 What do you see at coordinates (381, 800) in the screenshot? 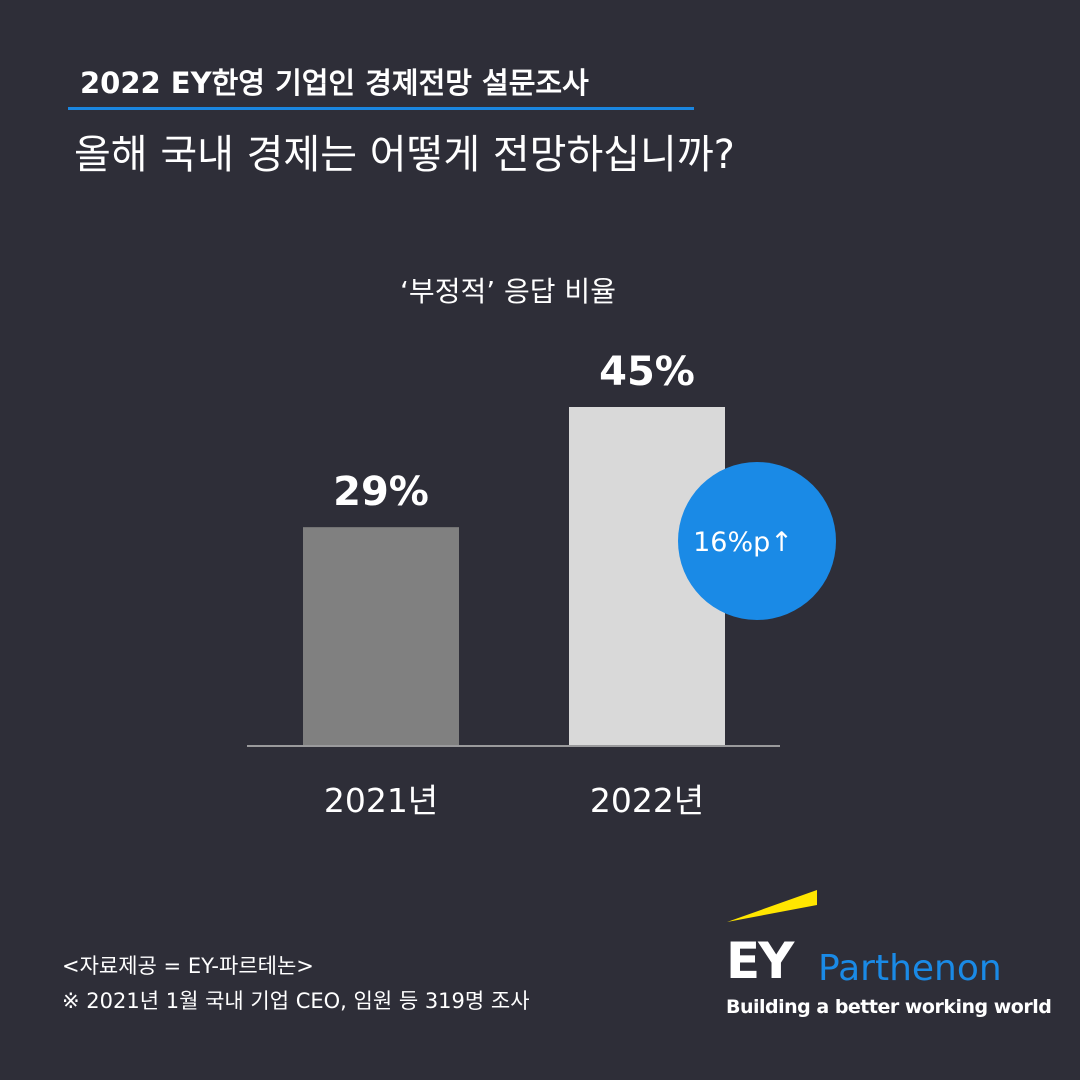
I see `category-label: 2021년` at bounding box center [381, 800].